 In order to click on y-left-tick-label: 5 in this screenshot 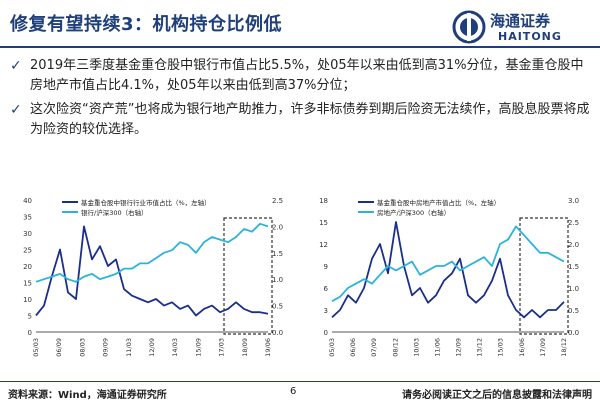, I will do `click(30, 317)`.